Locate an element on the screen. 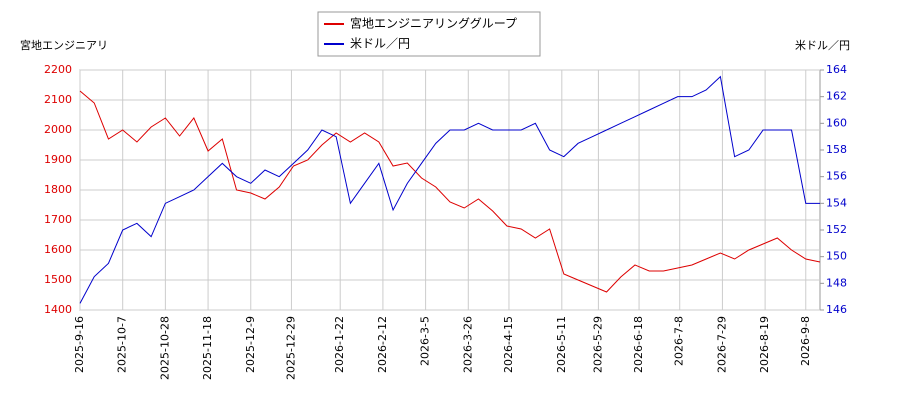 Image resolution: width=900 pixels, height=404 pixels. x-tick-label: 2025-10-28 is located at coordinates (164, 348).